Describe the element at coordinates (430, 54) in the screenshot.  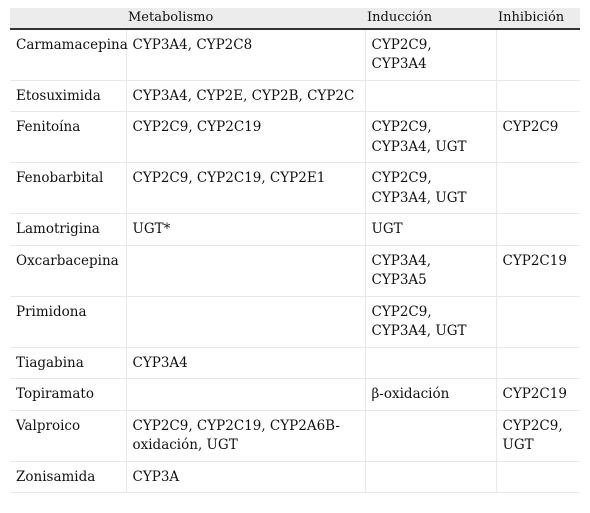
I see `cell-induction: CYP2C9, CYP3A4` at that location.